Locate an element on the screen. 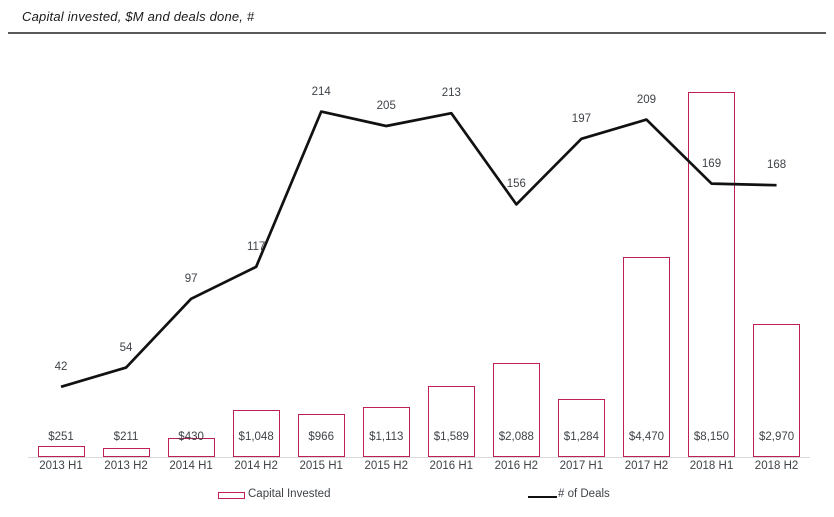  x-axis-line is located at coordinates (419, 457).